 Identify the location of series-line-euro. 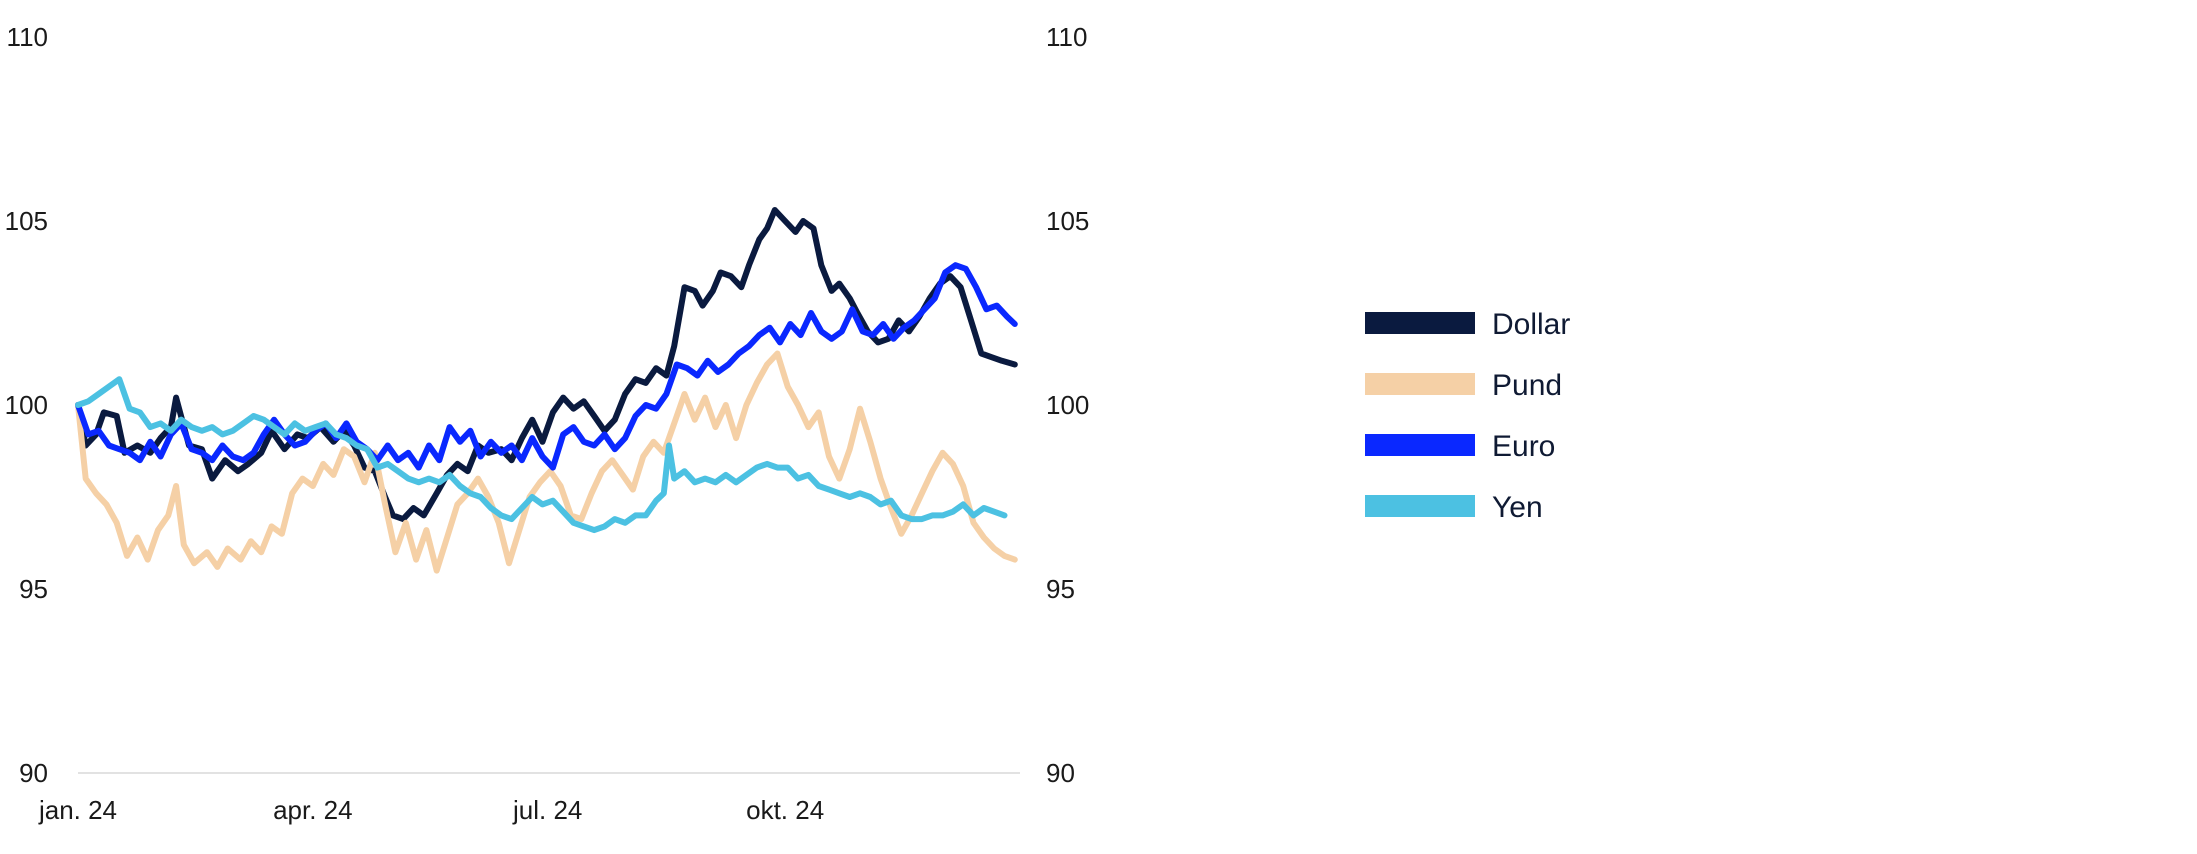
(546, 366).